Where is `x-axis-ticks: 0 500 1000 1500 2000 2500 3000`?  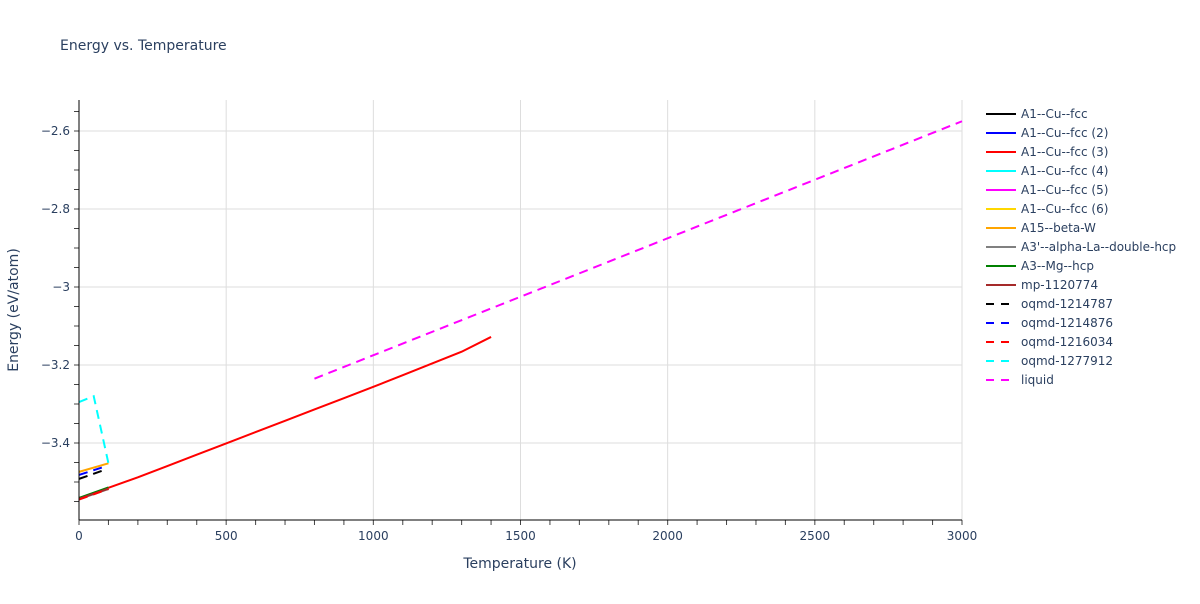
x-axis-ticks: 0 500 1000 1500 2000 2500 3000 is located at coordinates (526, 531).